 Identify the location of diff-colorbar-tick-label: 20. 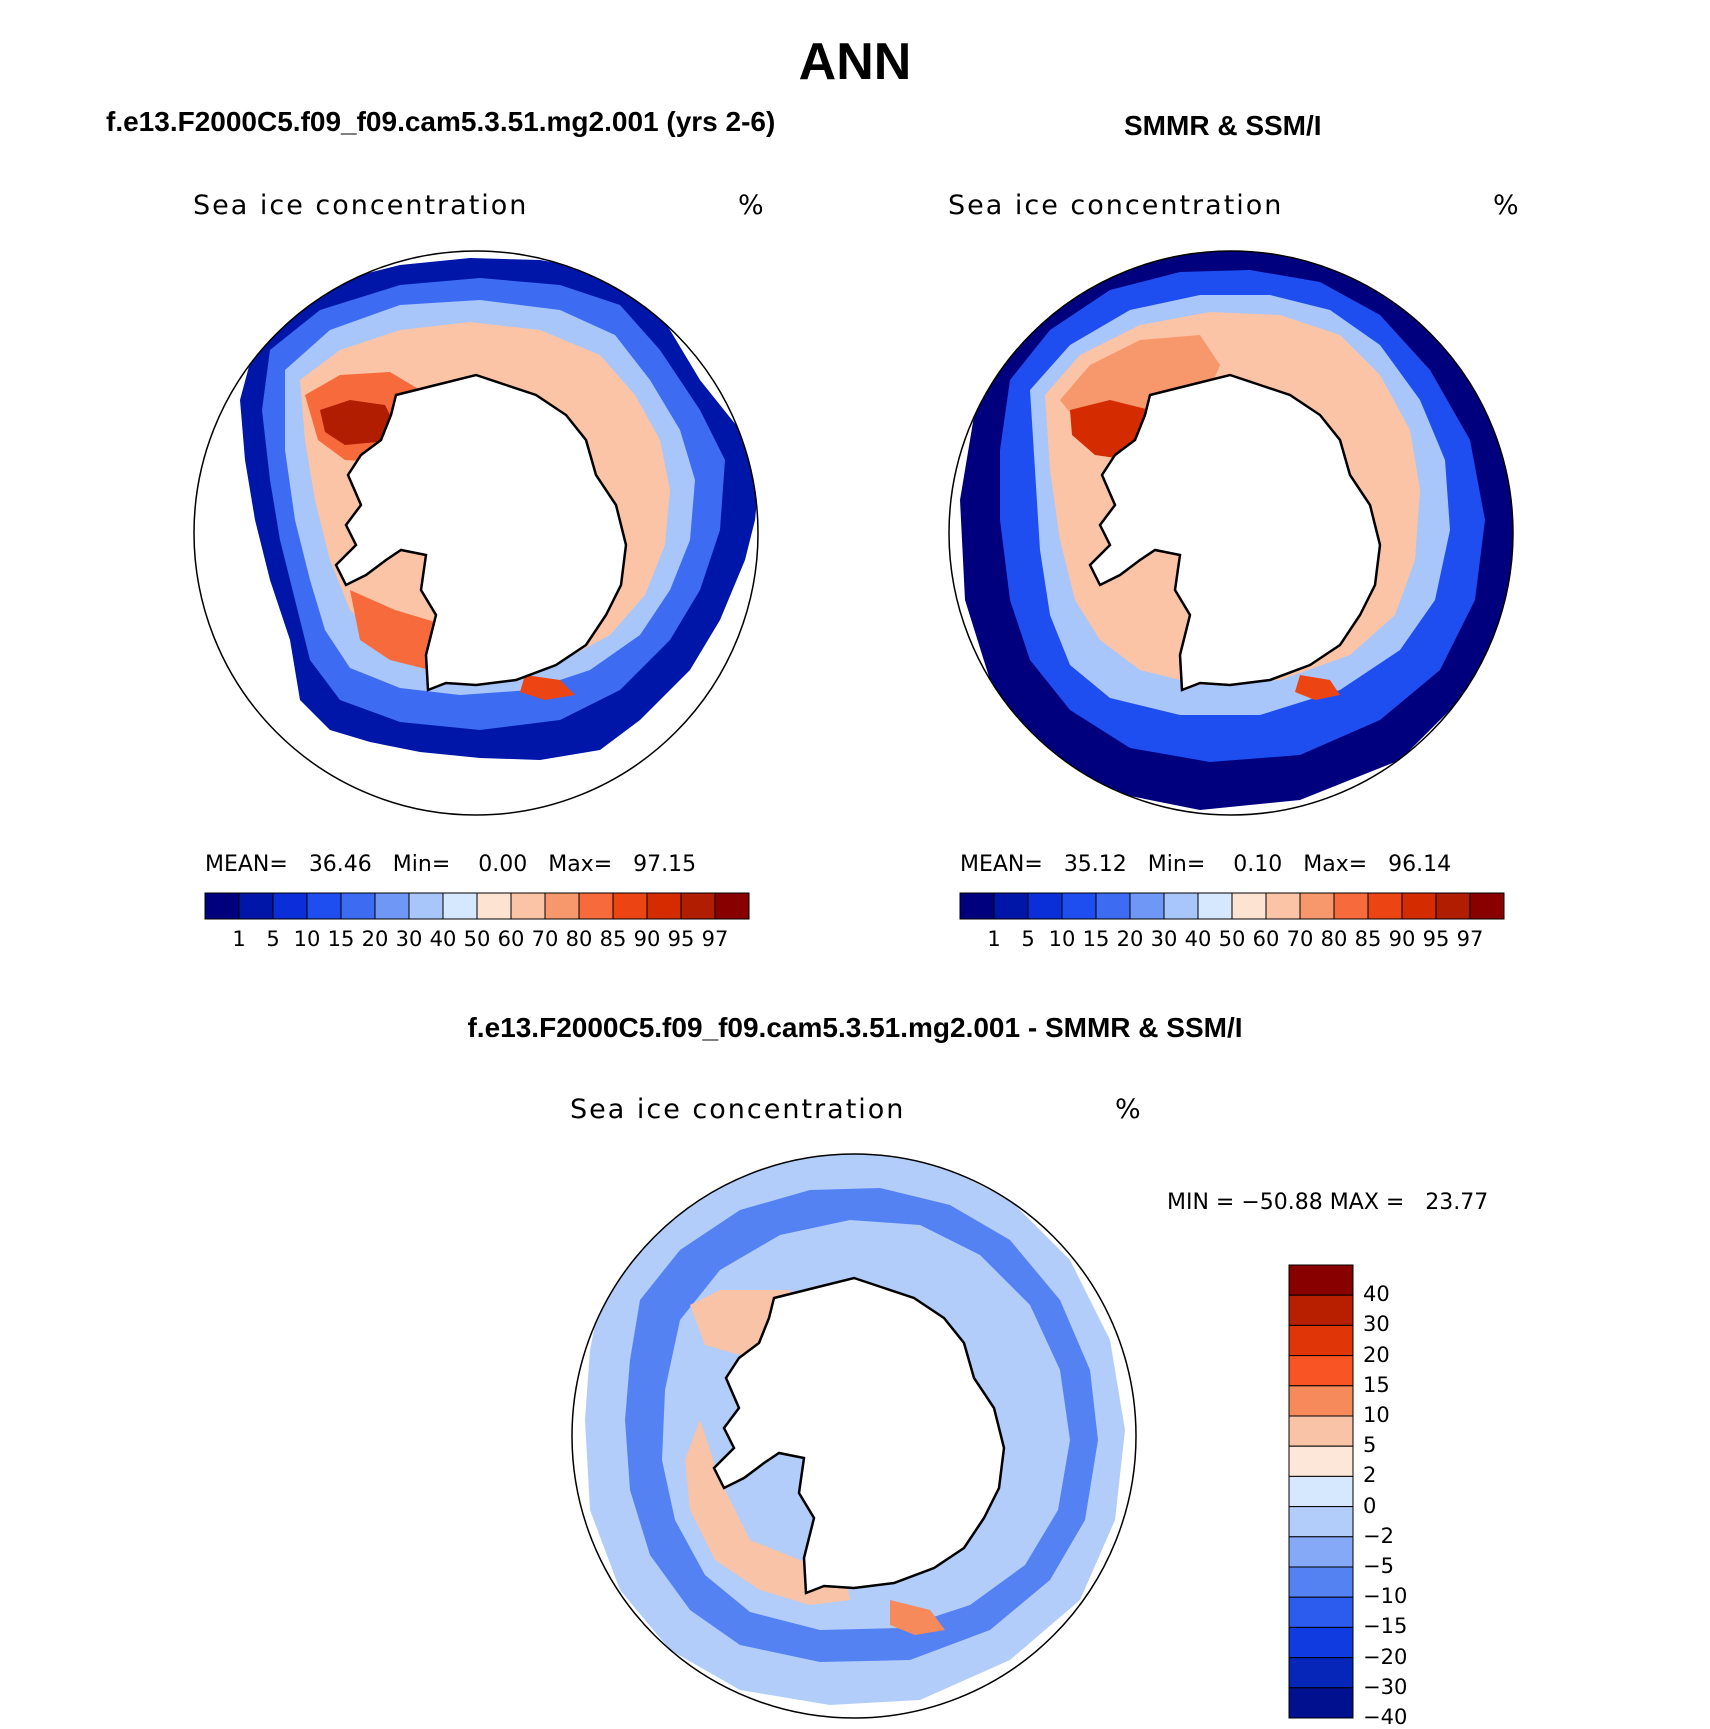
(1376, 1354).